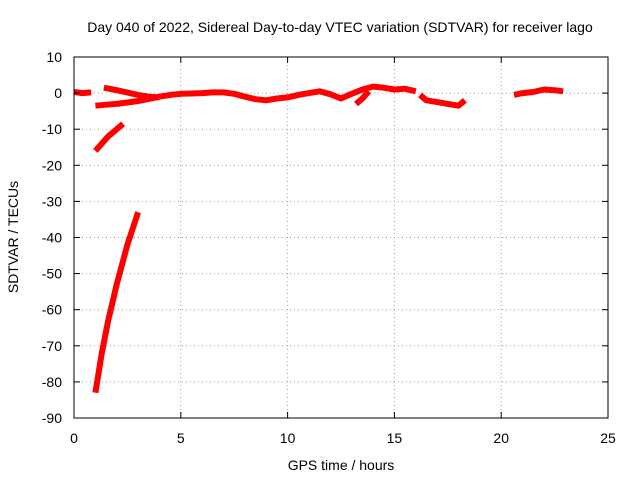 This screenshot has width=640, height=480. Describe the element at coordinates (116, 302) in the screenshot. I see `series-seg-rising-big` at that location.